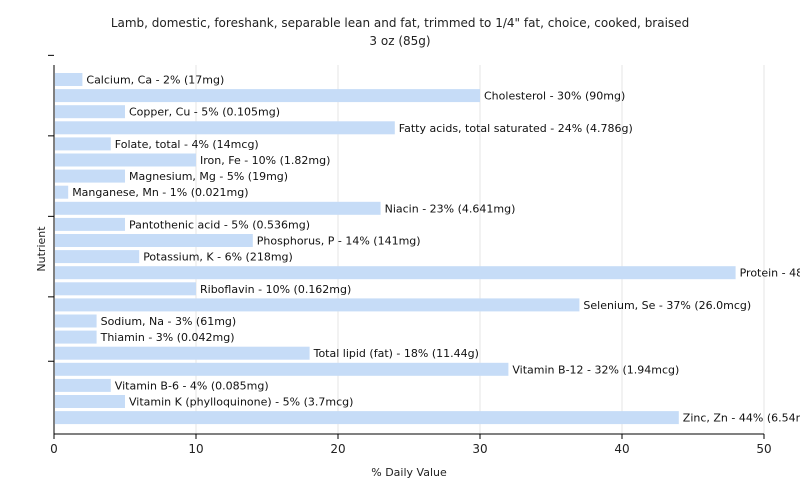 The width and height of the screenshot is (800, 500). I want to click on bar-label-0: Calcium, Ca - 2% (17mg), so click(155, 80).